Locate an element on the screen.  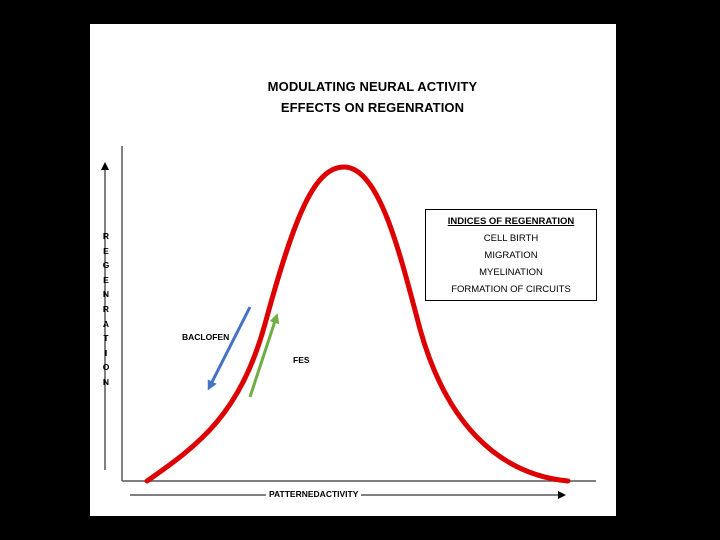
fes-label: FES is located at coordinates (301, 360).